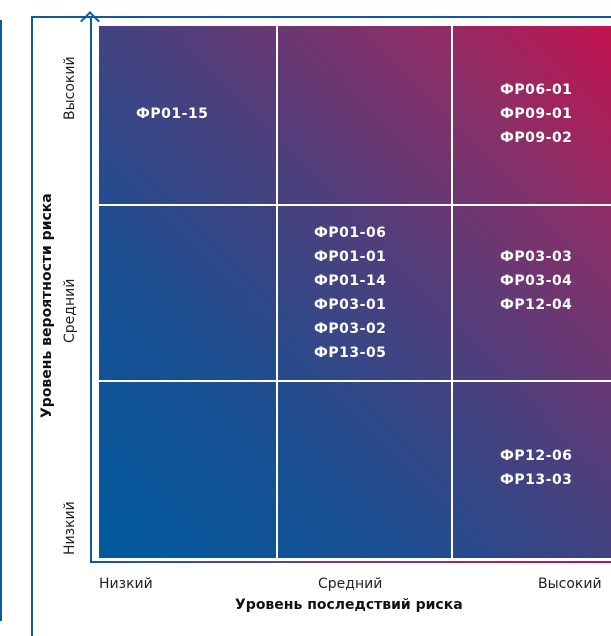 Image resolution: width=611 pixels, height=636 pixels. Describe the element at coordinates (70, 310) in the screenshot. I see `y-level-mid: Средний` at that location.